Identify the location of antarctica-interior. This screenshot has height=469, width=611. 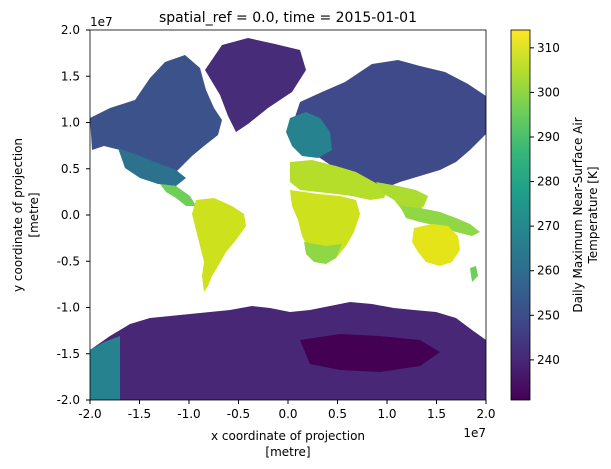
(370, 353).